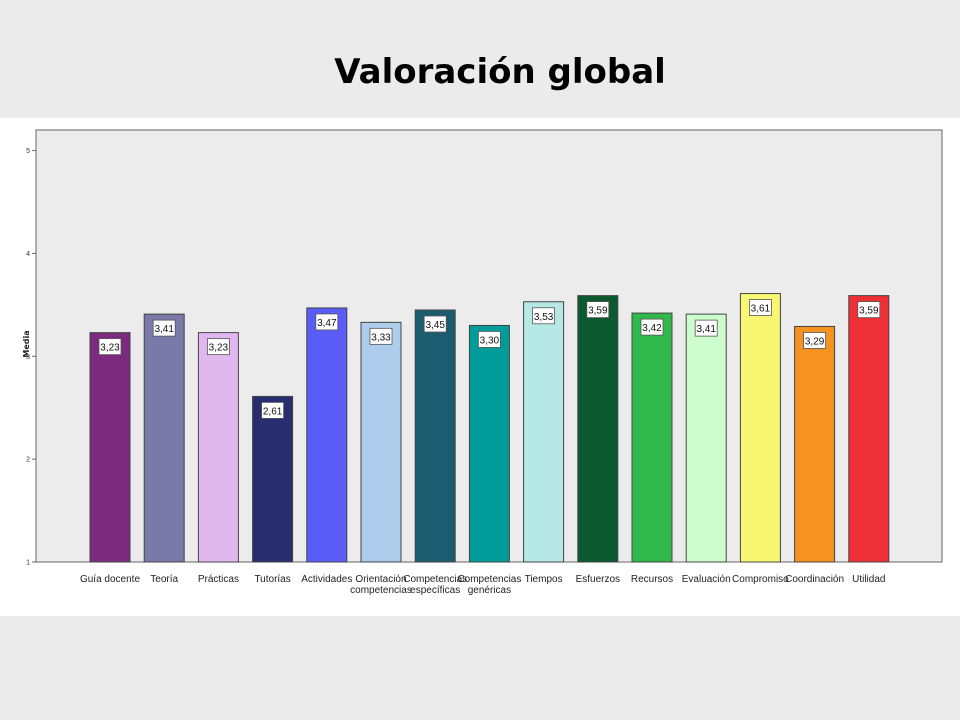 The width and height of the screenshot is (960, 720). I want to click on x-category-label: Tutorías, so click(272, 579).